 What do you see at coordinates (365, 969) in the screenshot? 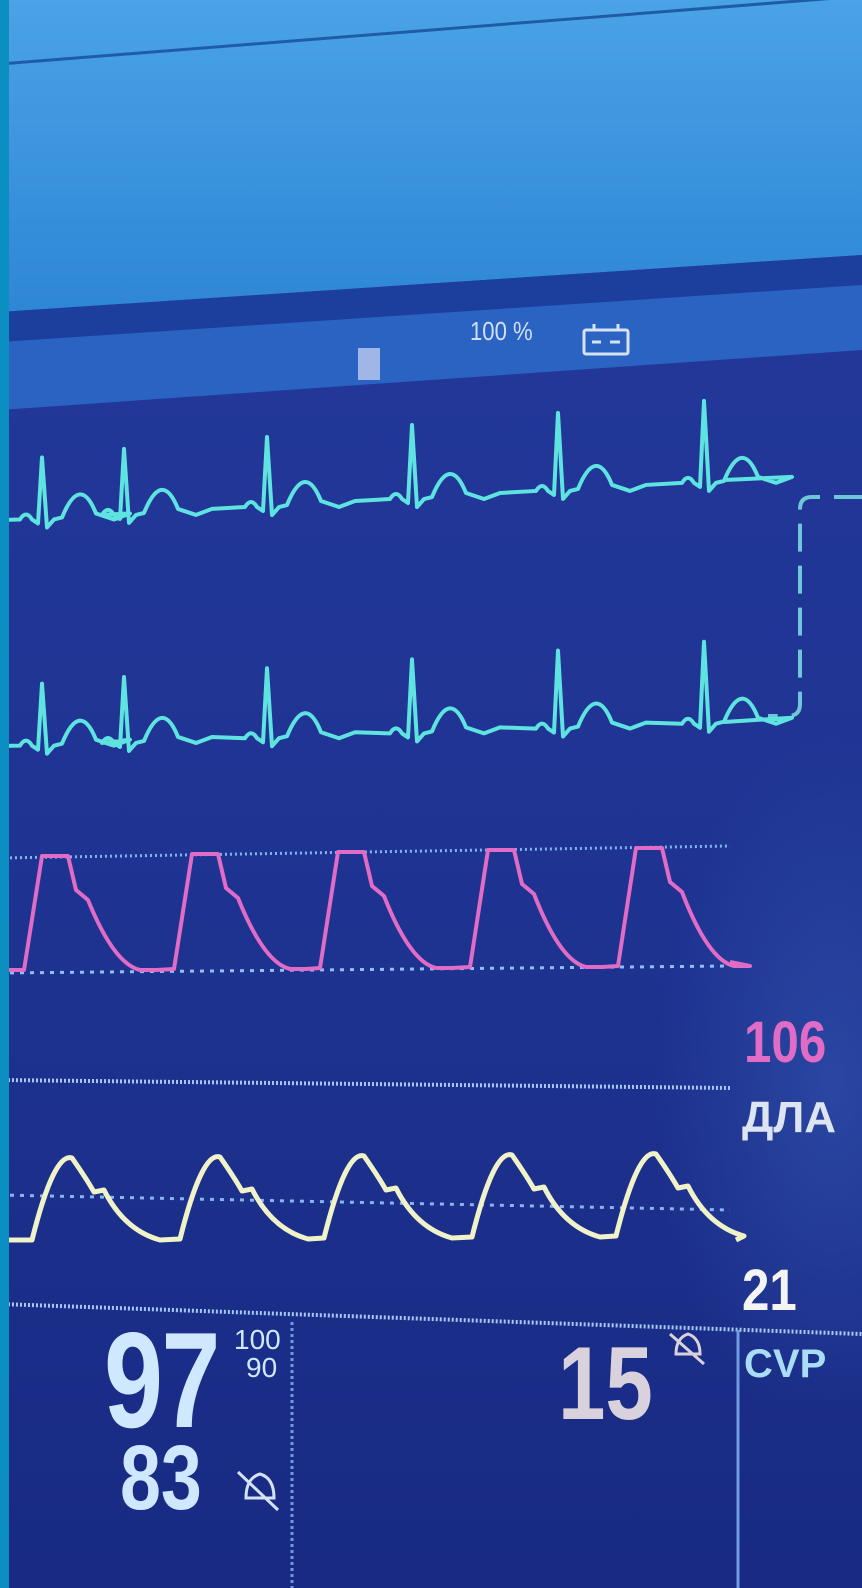
I see `pressure-base-line` at bounding box center [365, 969].